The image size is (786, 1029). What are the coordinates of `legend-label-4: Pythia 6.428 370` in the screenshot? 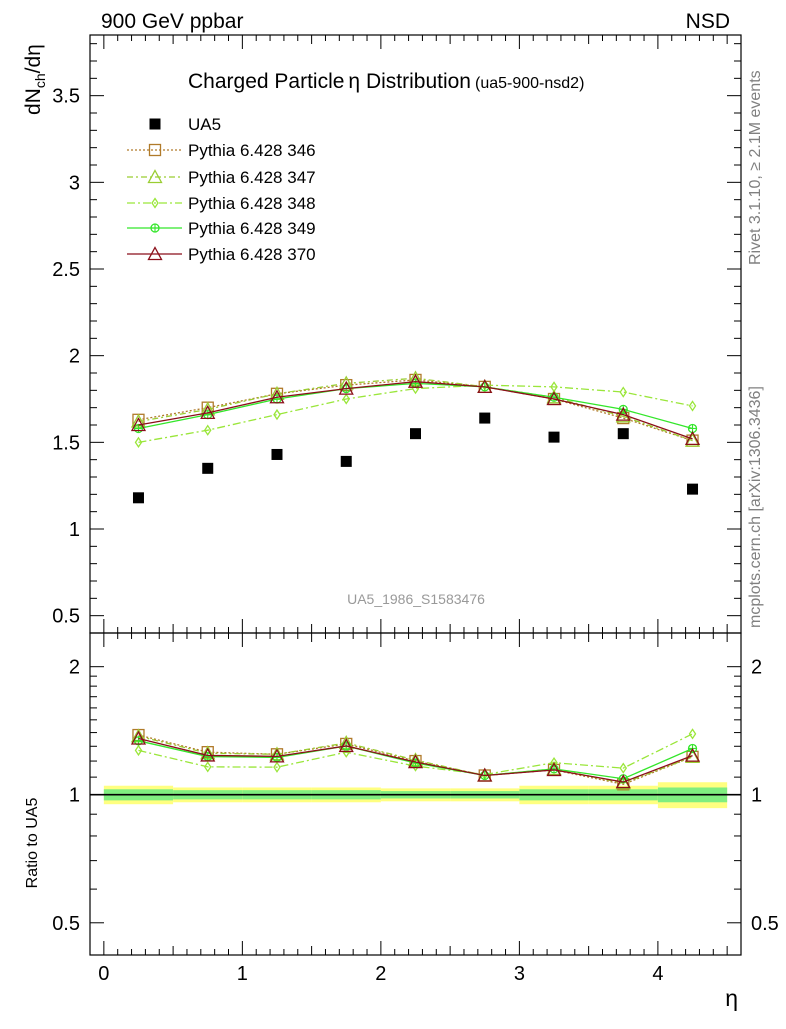 It's located at (252, 254).